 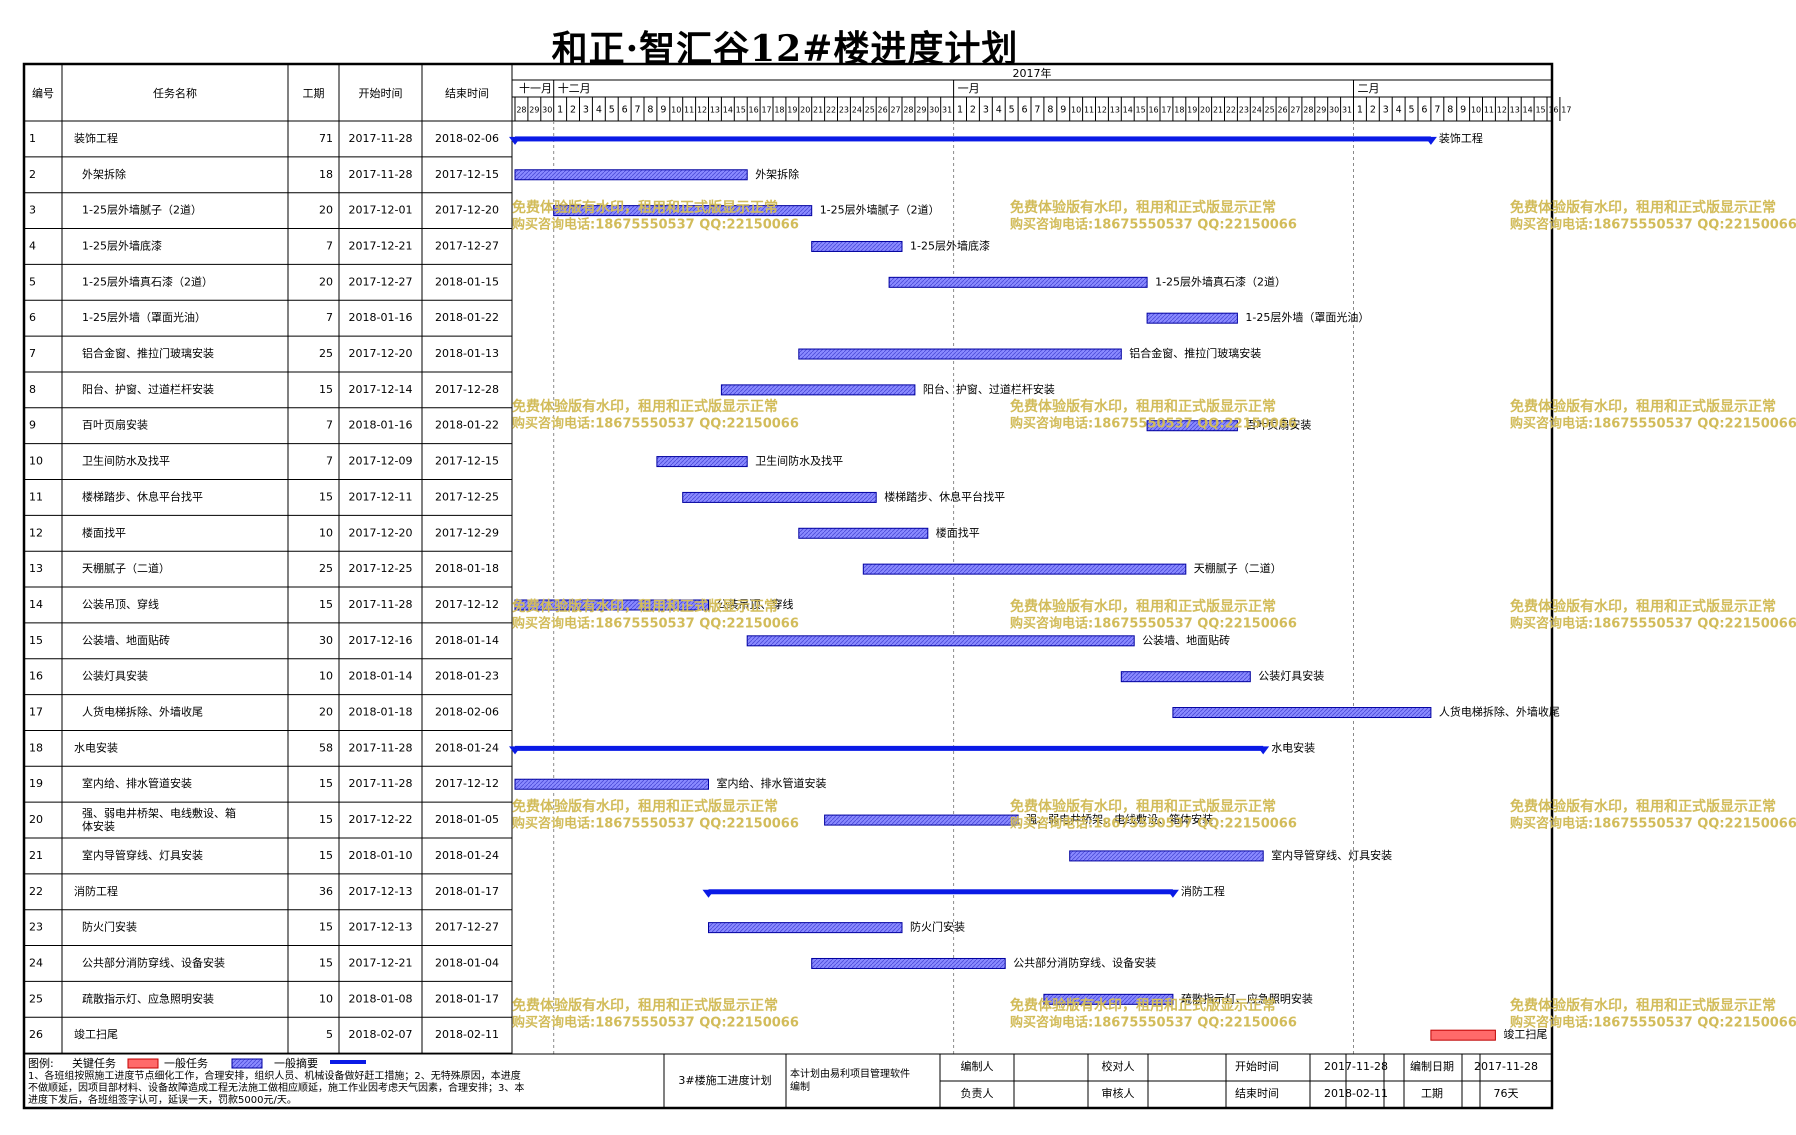 What do you see at coordinates (1334, 110) in the screenshot?
I see `day-label: 30` at bounding box center [1334, 110].